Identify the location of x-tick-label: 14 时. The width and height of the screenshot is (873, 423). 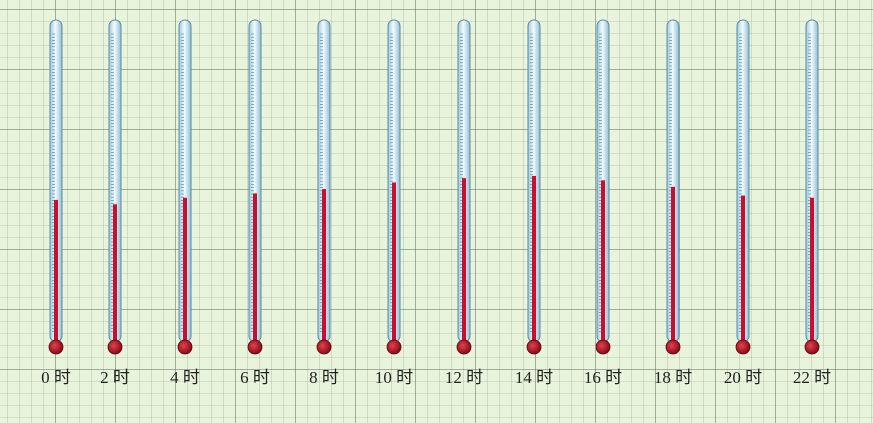
(534, 377).